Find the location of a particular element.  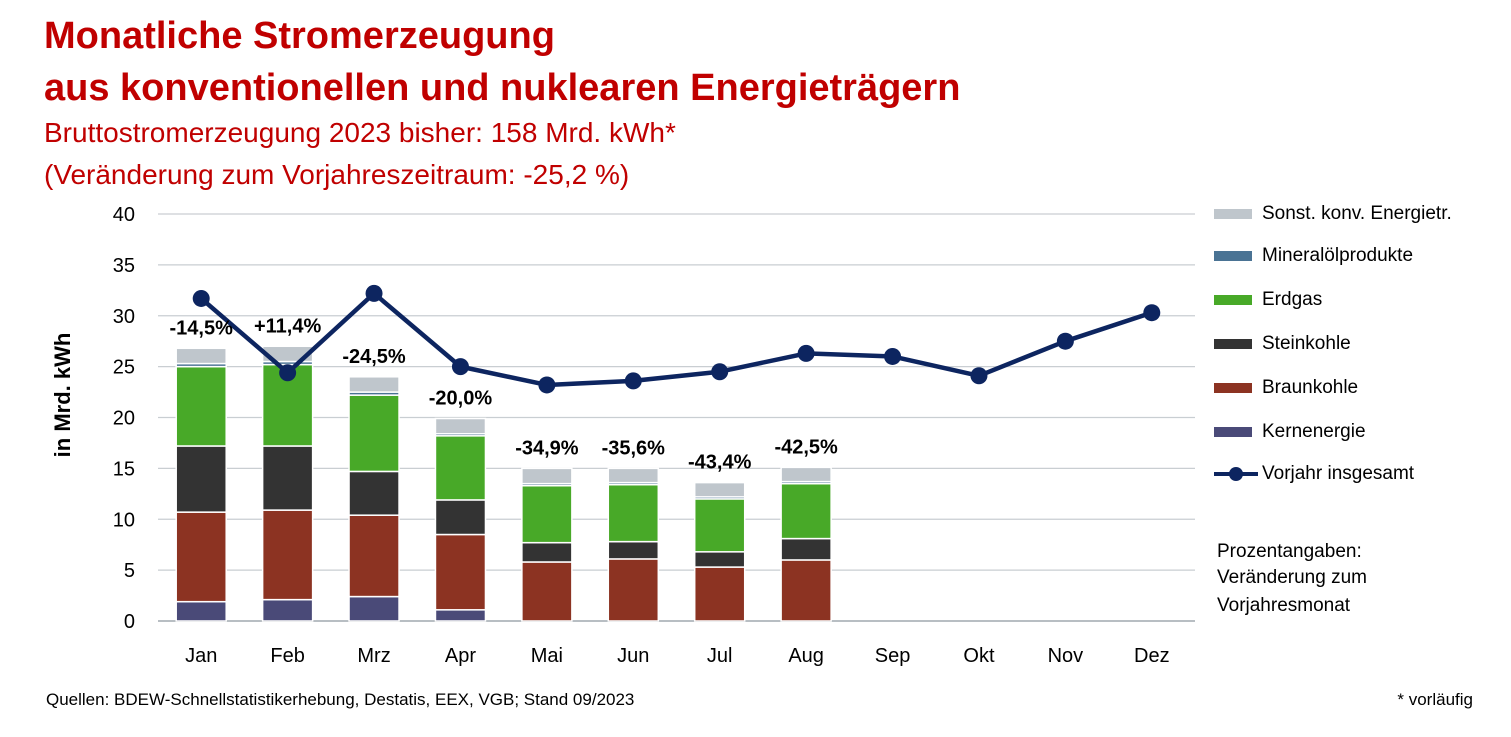

x-tick-label: Jan is located at coordinates (201, 656).